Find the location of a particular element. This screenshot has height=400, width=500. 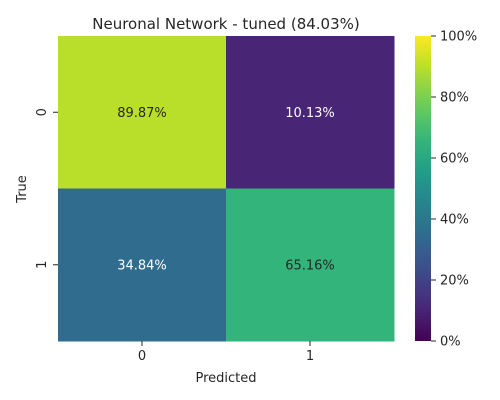

colorbar-tick-label: 60% is located at coordinates (454, 159).